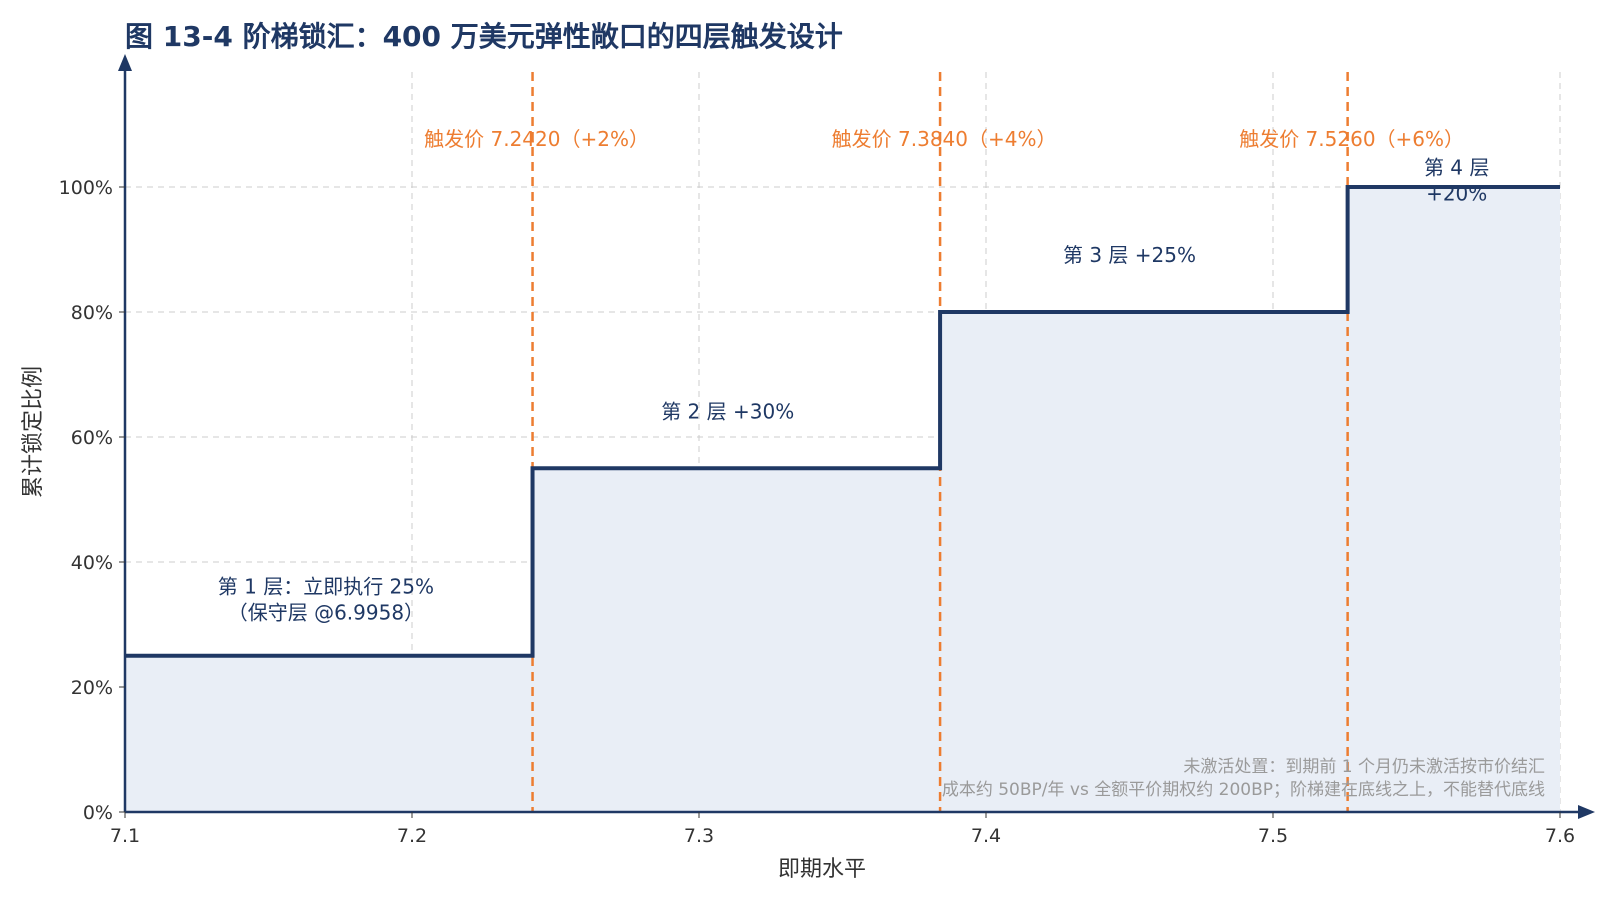  What do you see at coordinates (484, 36) in the screenshot?
I see `chart-title: 图 13-4 阶梯锁汇：400 万美元弹性敞口的四层触发设计` at bounding box center [484, 36].